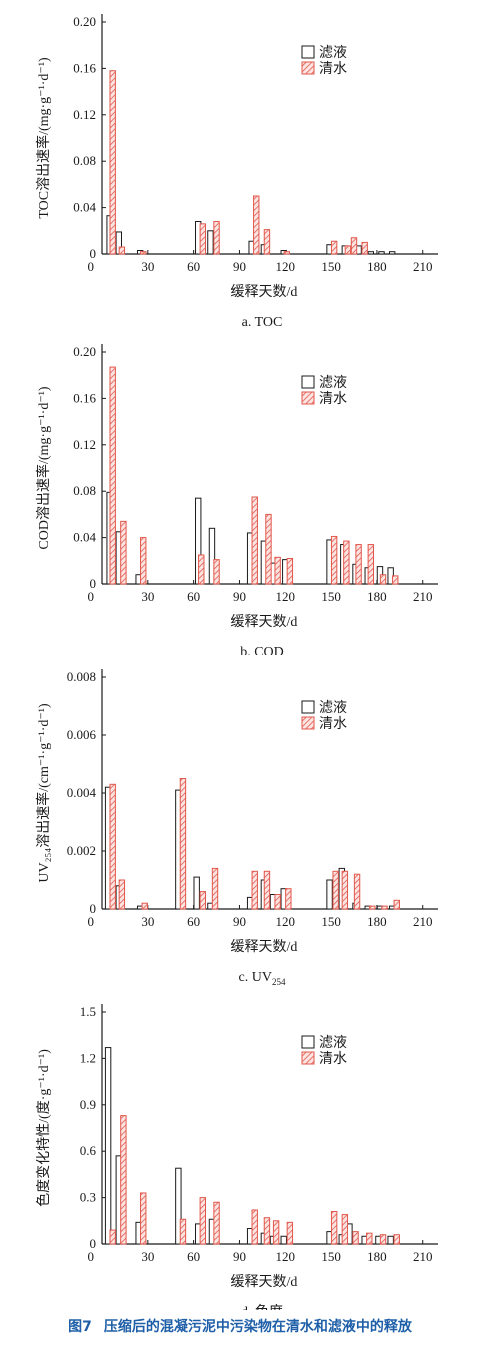 This screenshot has width=480, height=1346. Describe the element at coordinates (82, 734) in the screenshot. I see `y-tick-label: 0.006` at that location.